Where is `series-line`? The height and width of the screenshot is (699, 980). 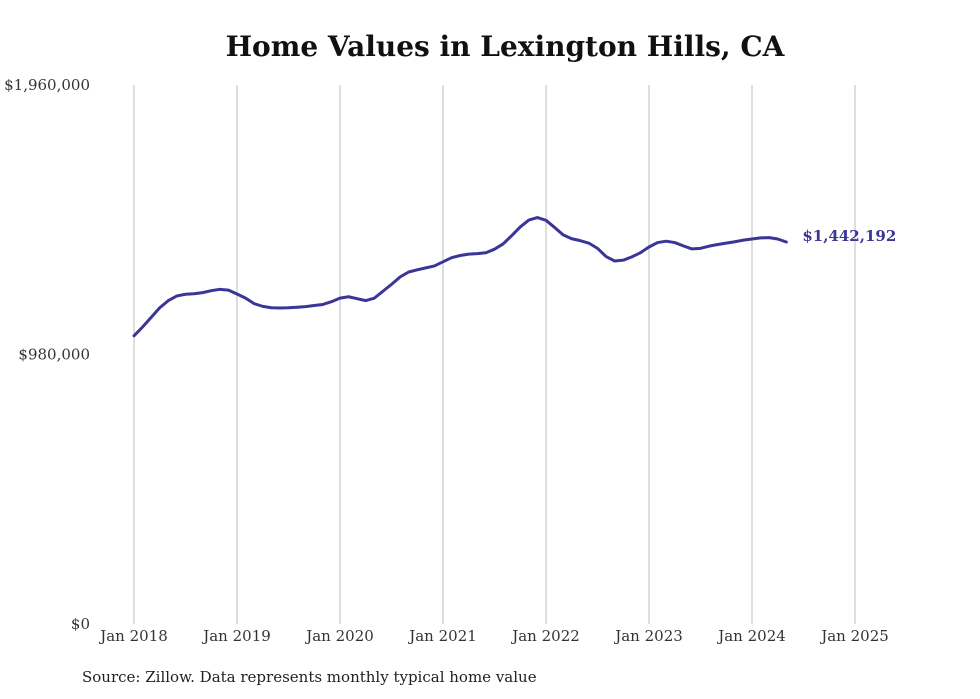 series-line is located at coordinates (460, 277).